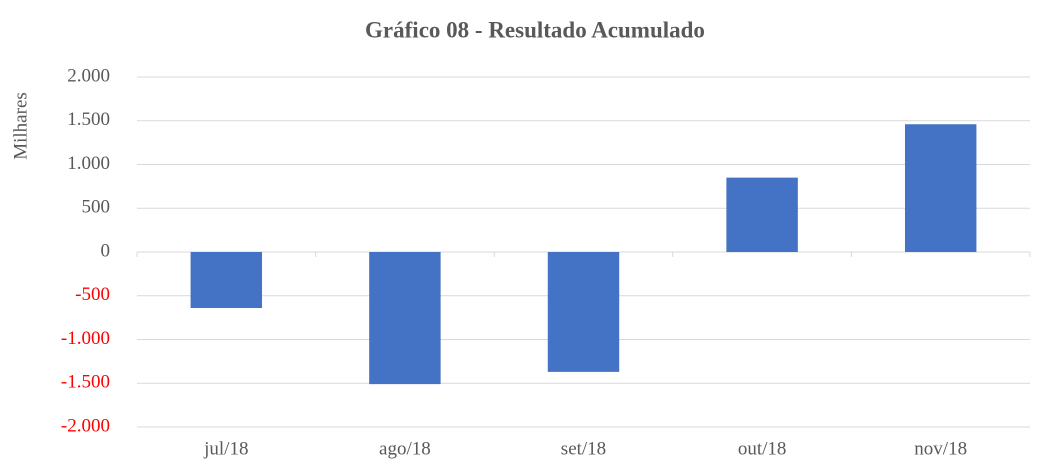 The width and height of the screenshot is (1049, 470). What do you see at coordinates (940, 448) in the screenshot?
I see `x-tick-label: nov/18` at bounding box center [940, 448].